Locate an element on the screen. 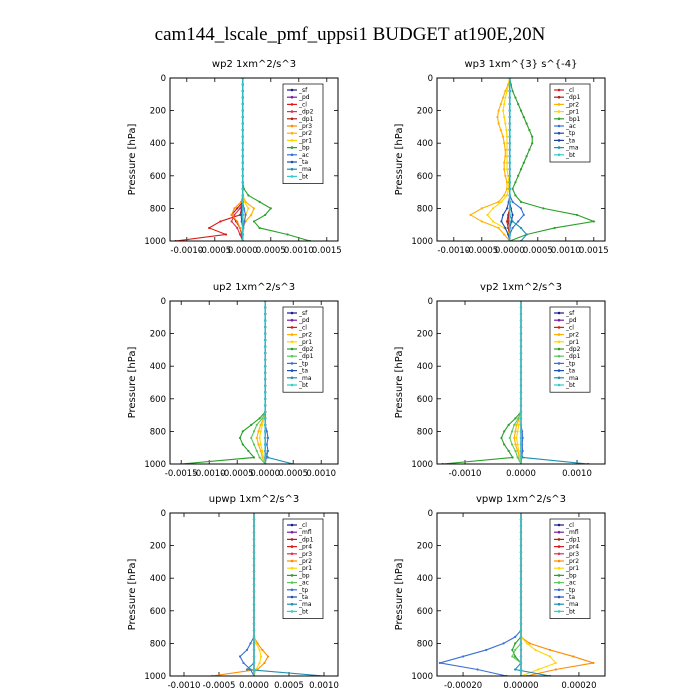 The image size is (700, 700). x-tick-label: 0.00000 is located at coordinates (520, 686).